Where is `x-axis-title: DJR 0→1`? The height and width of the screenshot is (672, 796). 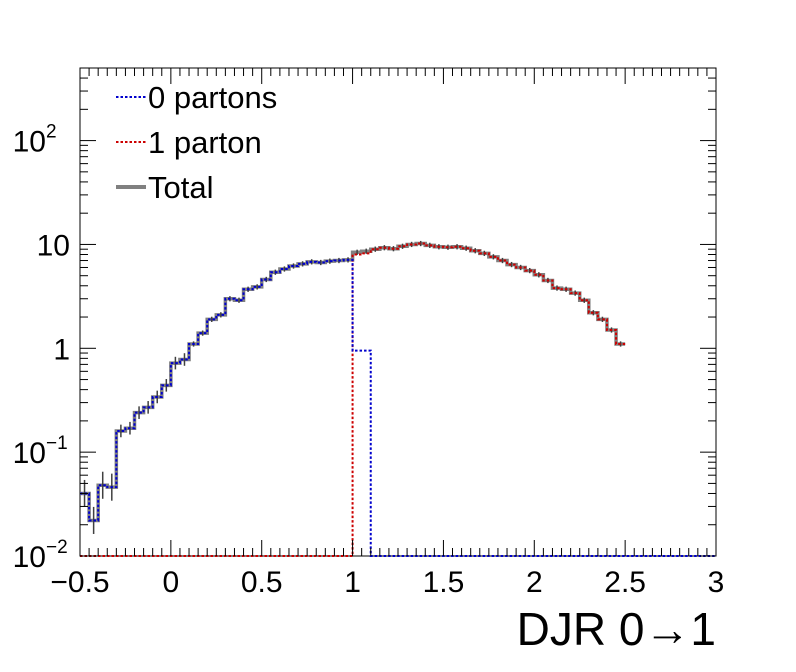 x-axis-title: DJR 0→1 is located at coordinates (616, 629).